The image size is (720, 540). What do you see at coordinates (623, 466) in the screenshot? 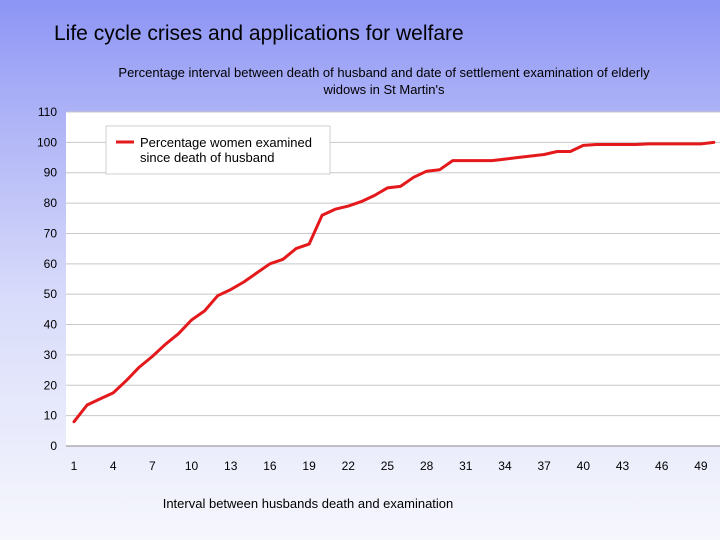
I see `x-tick-label: 43` at bounding box center [623, 466].